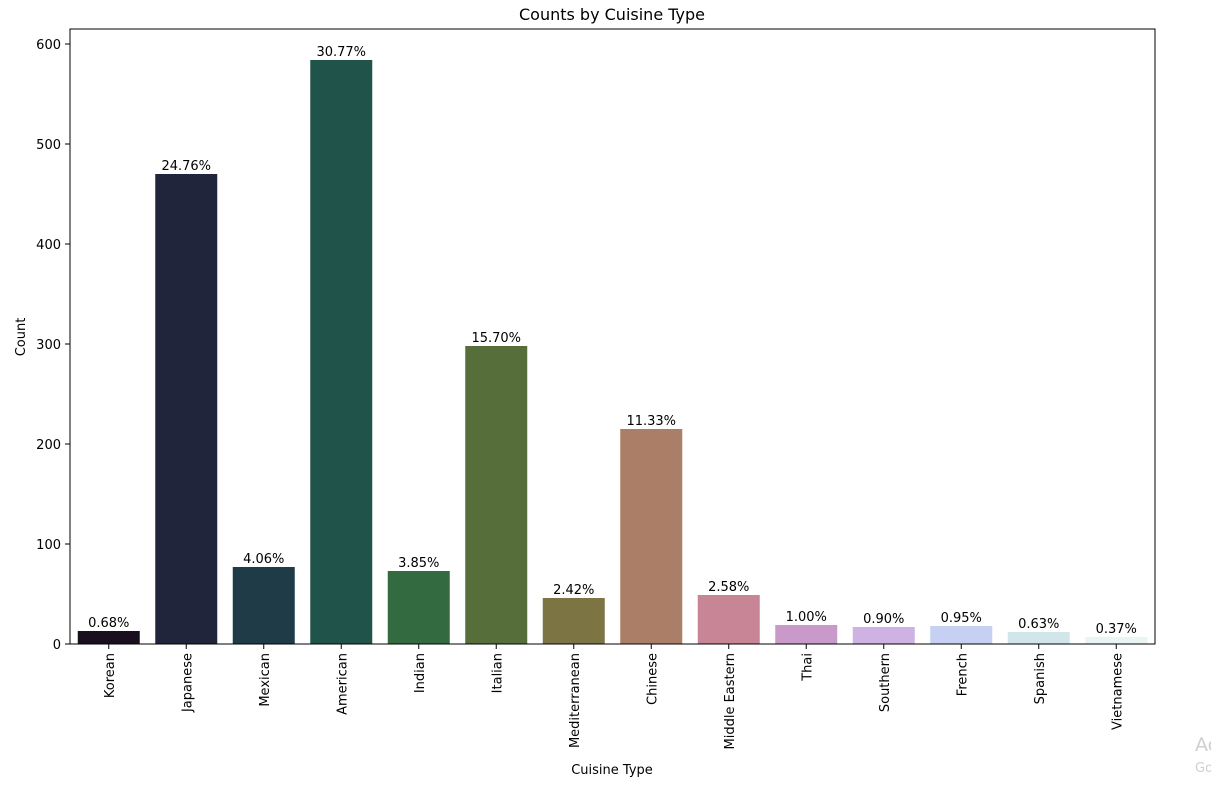 This screenshot has height=785, width=1211. What do you see at coordinates (48, 545) in the screenshot?
I see `y-tick-label-100: 100` at bounding box center [48, 545].